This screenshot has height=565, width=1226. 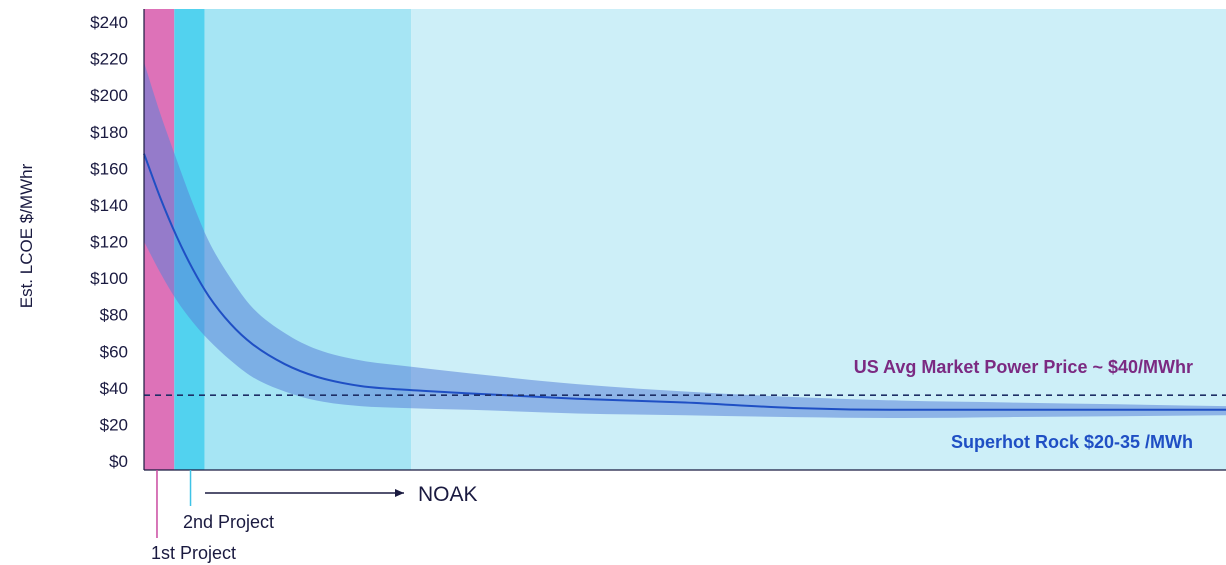 What do you see at coordinates (109, 95) in the screenshot?
I see `y-tick-label: $200` at bounding box center [109, 95].